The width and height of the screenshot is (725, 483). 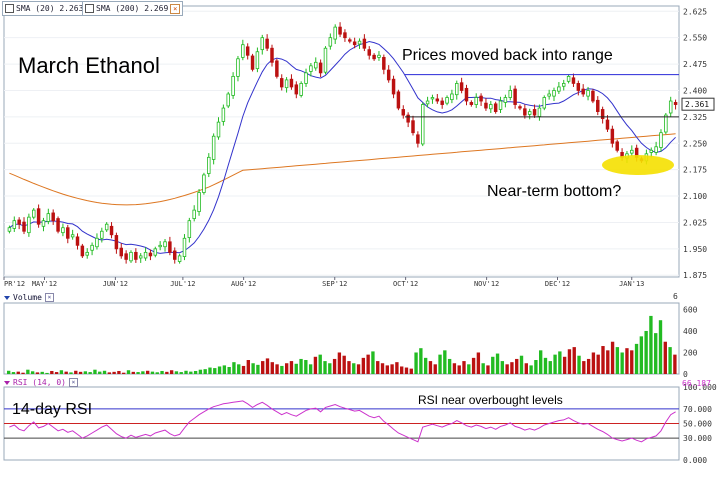 I want to click on volume-panel-tag: Volume ×, so click(x=29, y=297).